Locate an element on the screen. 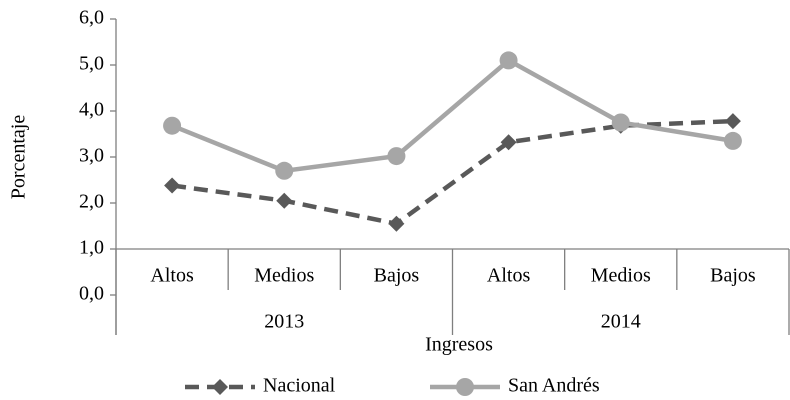 Image resolution: width=790 pixels, height=400 pixels. y-tick-label: 6,0 is located at coordinates (91, 18).